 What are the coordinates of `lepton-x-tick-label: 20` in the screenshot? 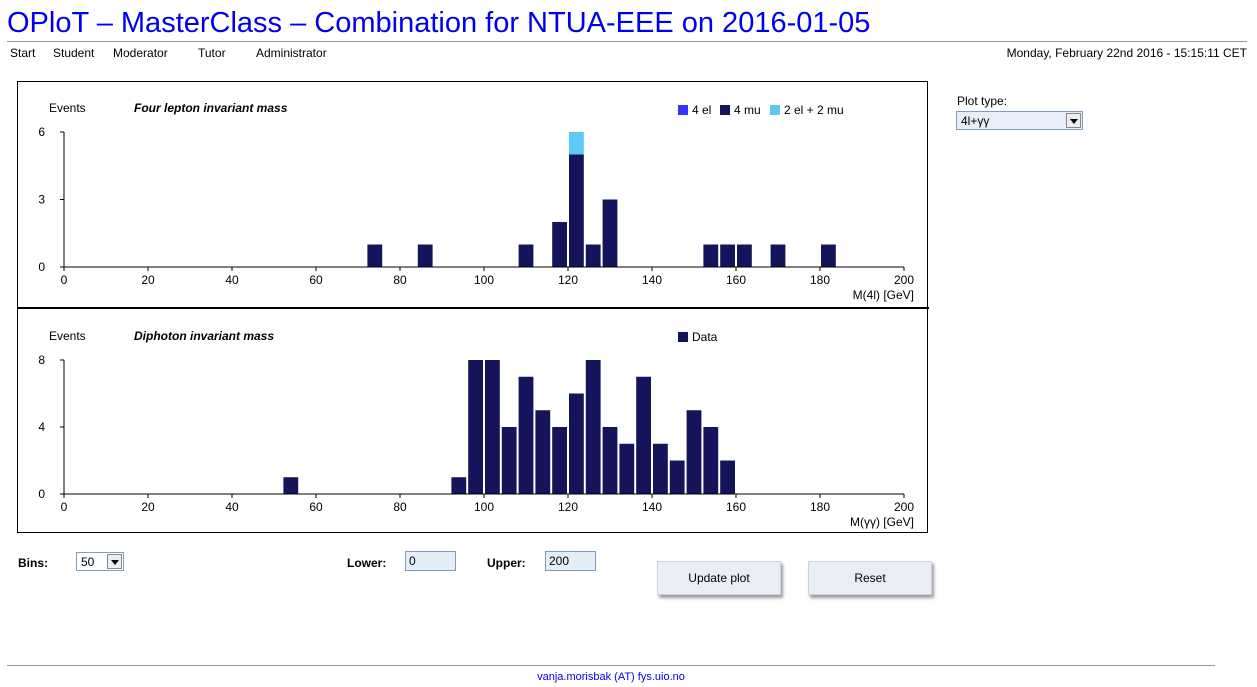 It's located at (148, 280).